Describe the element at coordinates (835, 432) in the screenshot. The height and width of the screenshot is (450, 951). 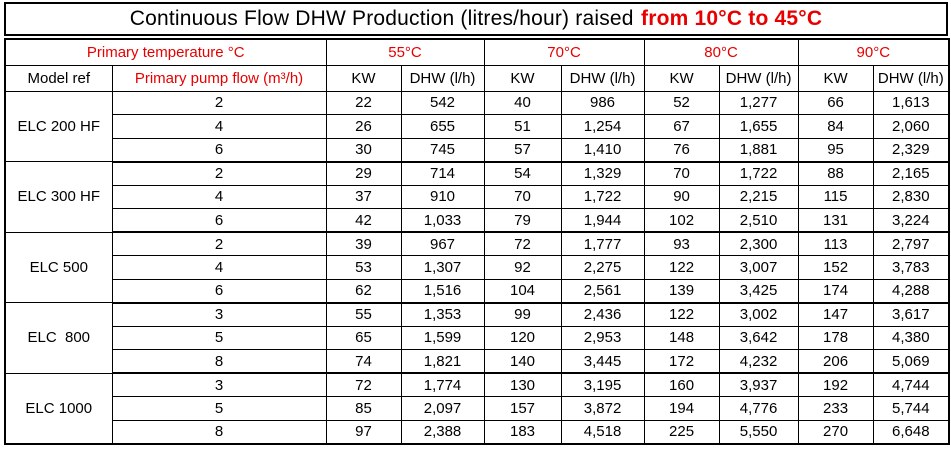
I see `kw-value-cell: 270` at that location.